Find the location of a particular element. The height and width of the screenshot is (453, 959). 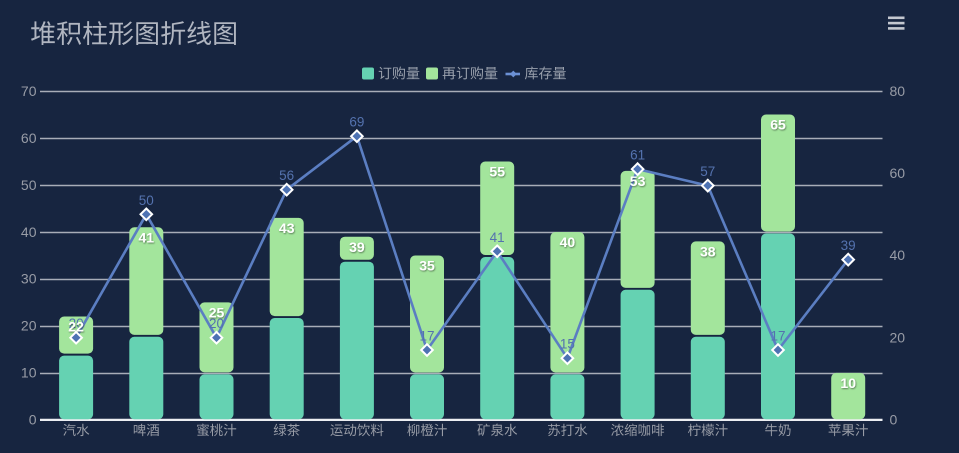

svg-text: 55 is located at coordinates (497, 172).